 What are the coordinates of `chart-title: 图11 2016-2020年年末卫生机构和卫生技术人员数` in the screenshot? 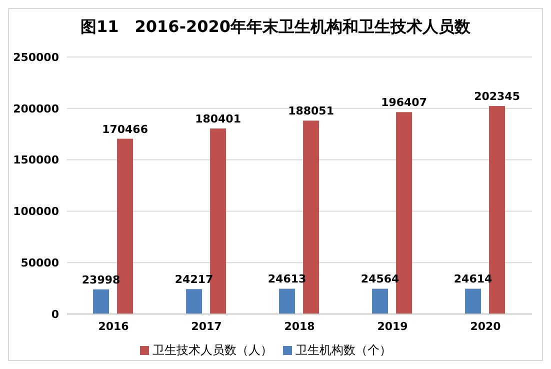 It's located at (276, 27).